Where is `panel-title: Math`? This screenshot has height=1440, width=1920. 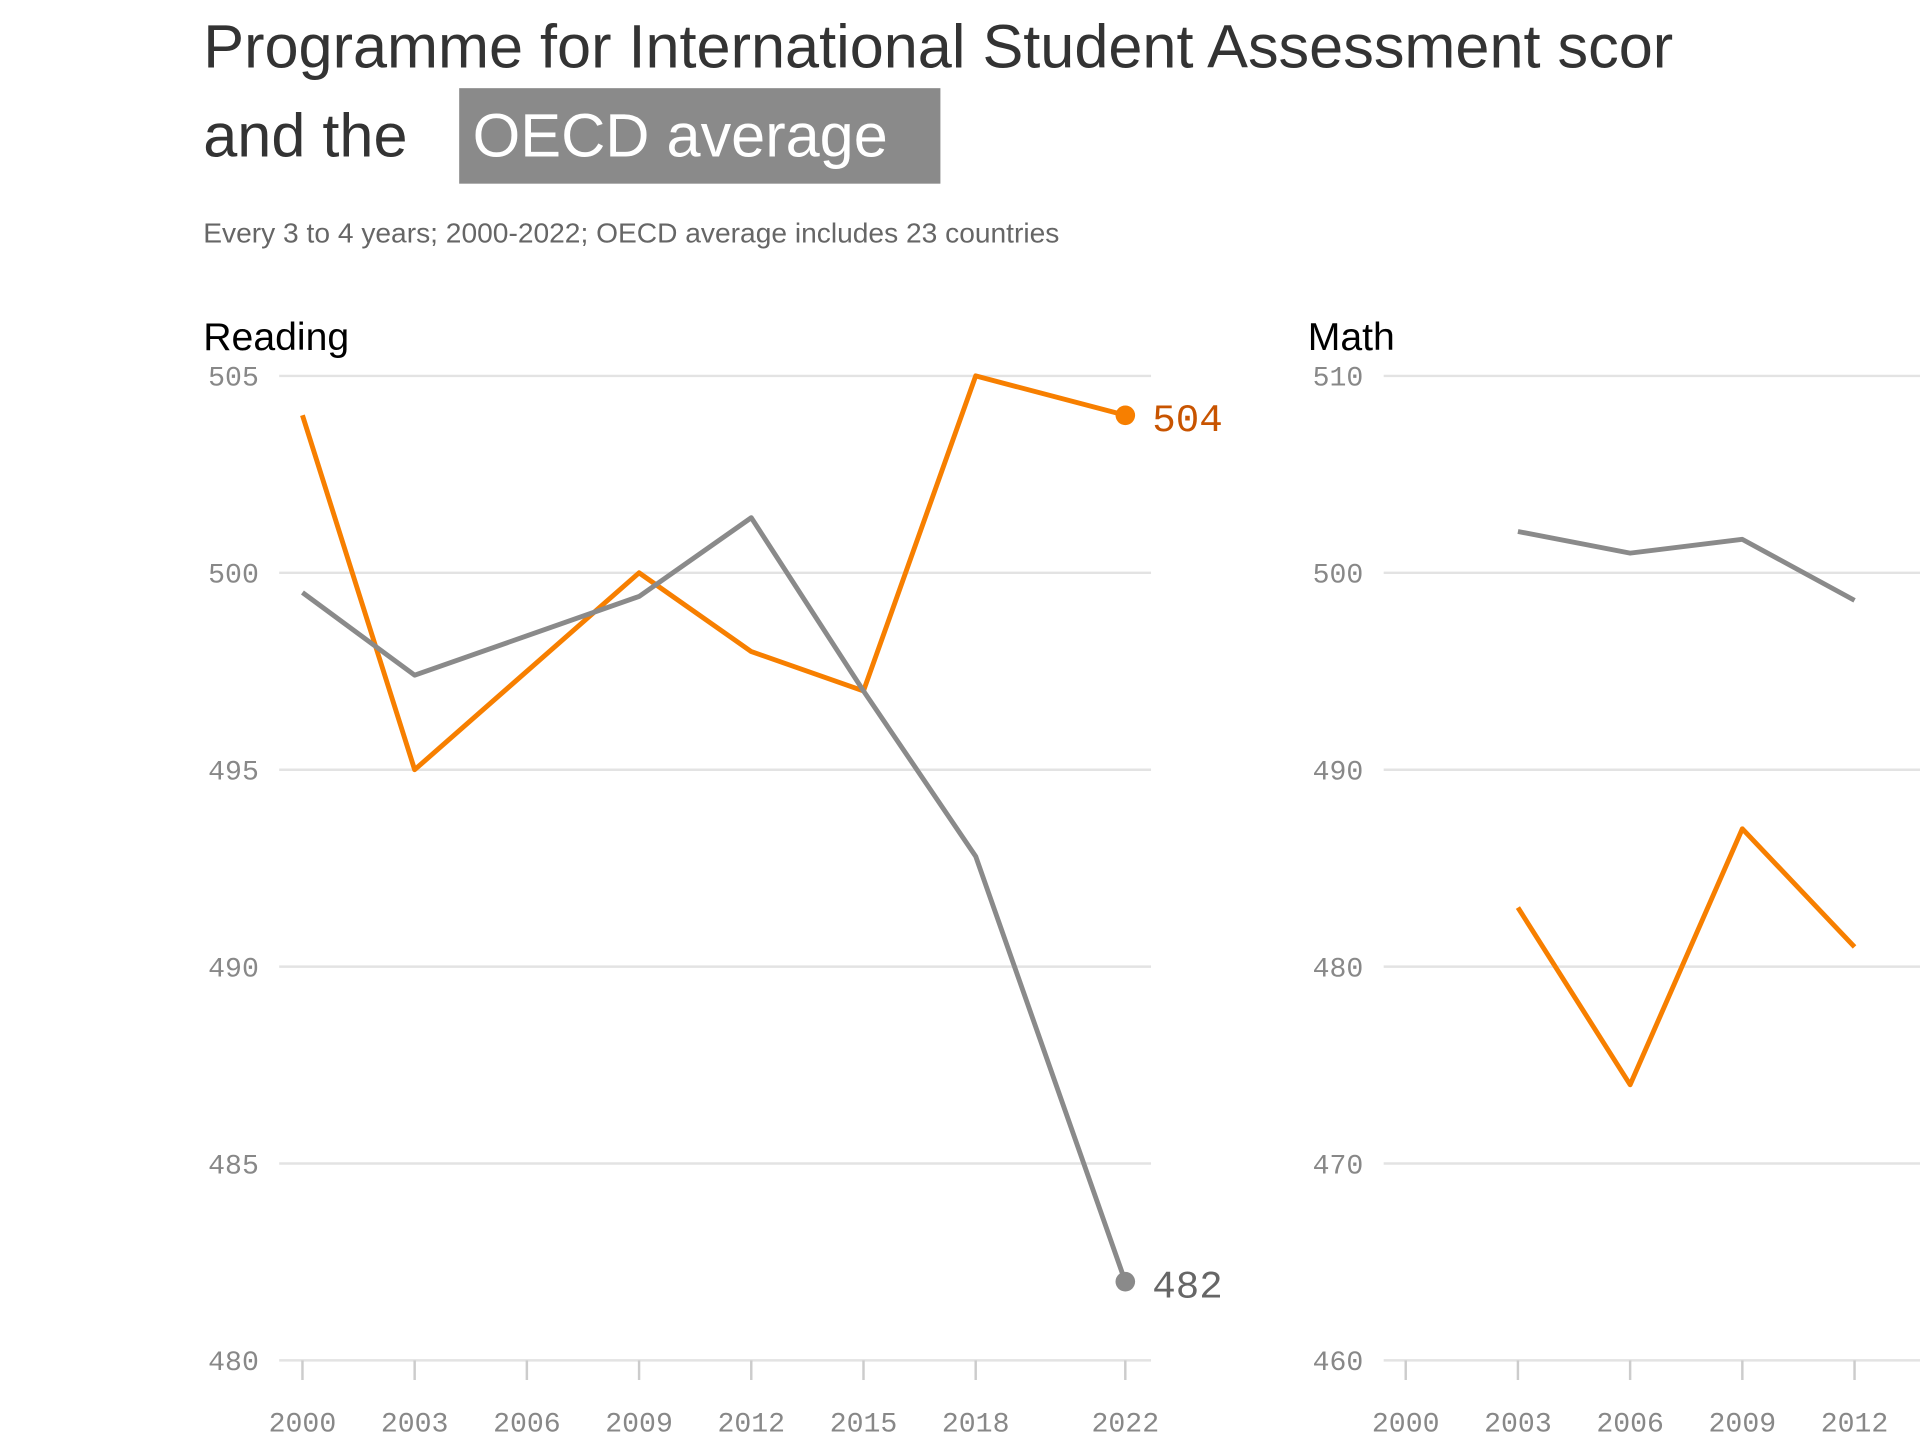 panel-title: Math is located at coordinates (1351, 337).